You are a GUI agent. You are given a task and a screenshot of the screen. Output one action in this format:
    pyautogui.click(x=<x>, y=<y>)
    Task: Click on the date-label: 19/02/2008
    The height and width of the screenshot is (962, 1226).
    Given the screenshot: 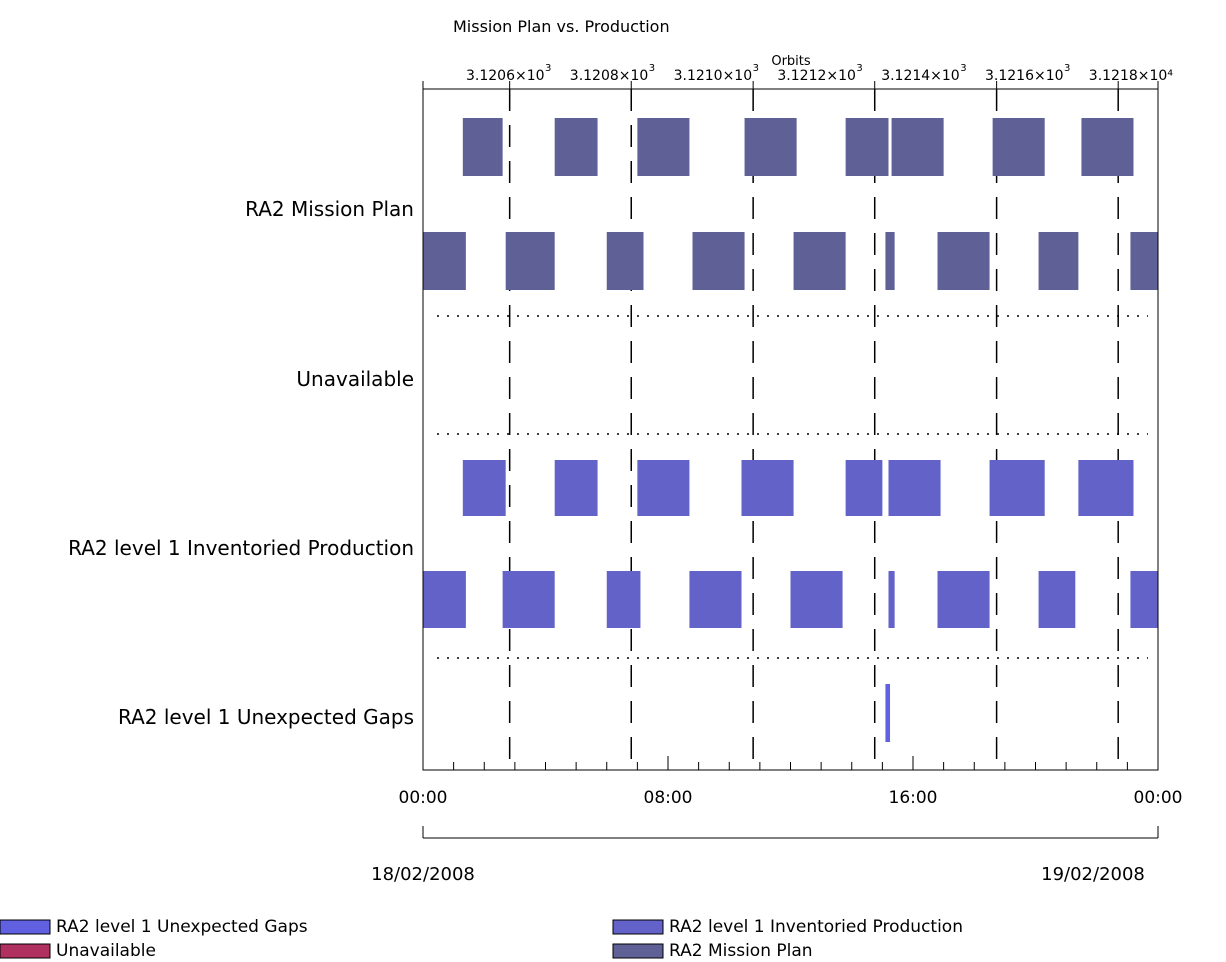 What is the action you would take?
    pyautogui.click(x=1093, y=874)
    